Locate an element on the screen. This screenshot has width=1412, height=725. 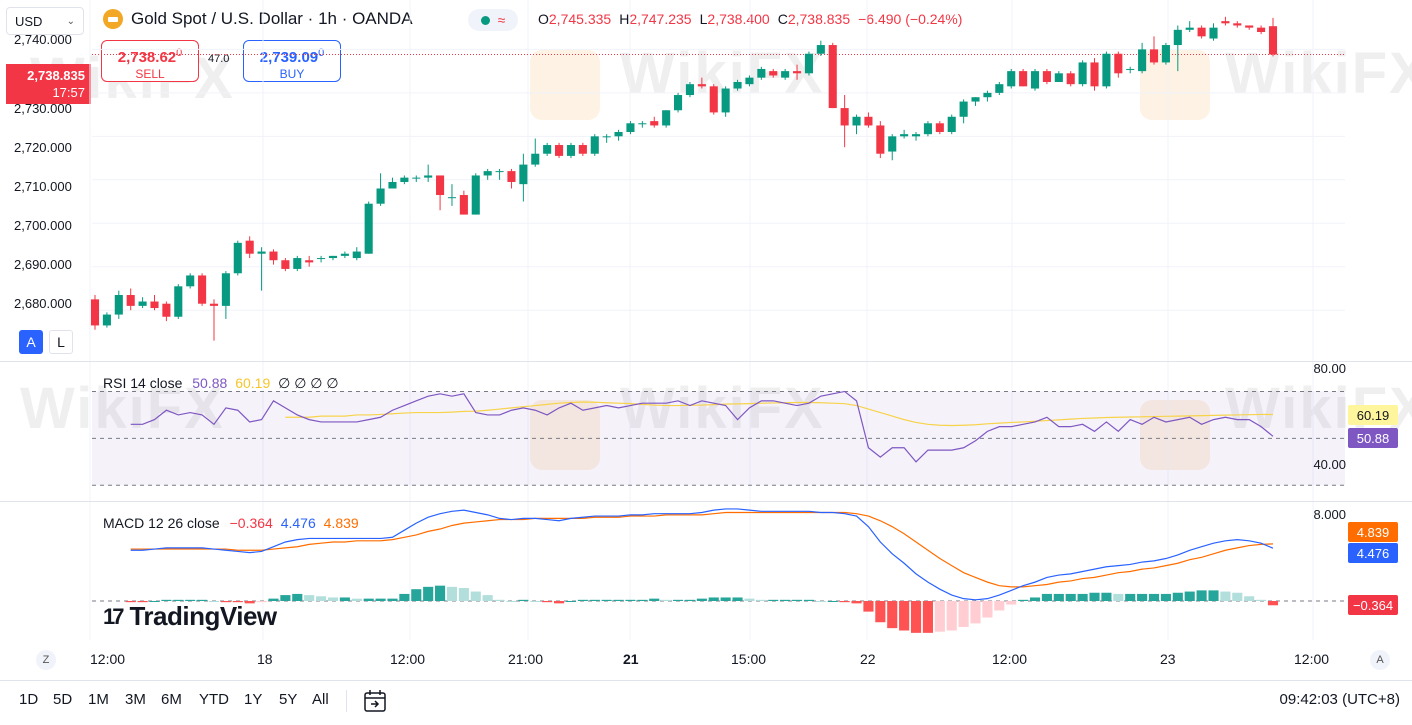
range-5d-button: 5D is located at coordinates (63, 699).